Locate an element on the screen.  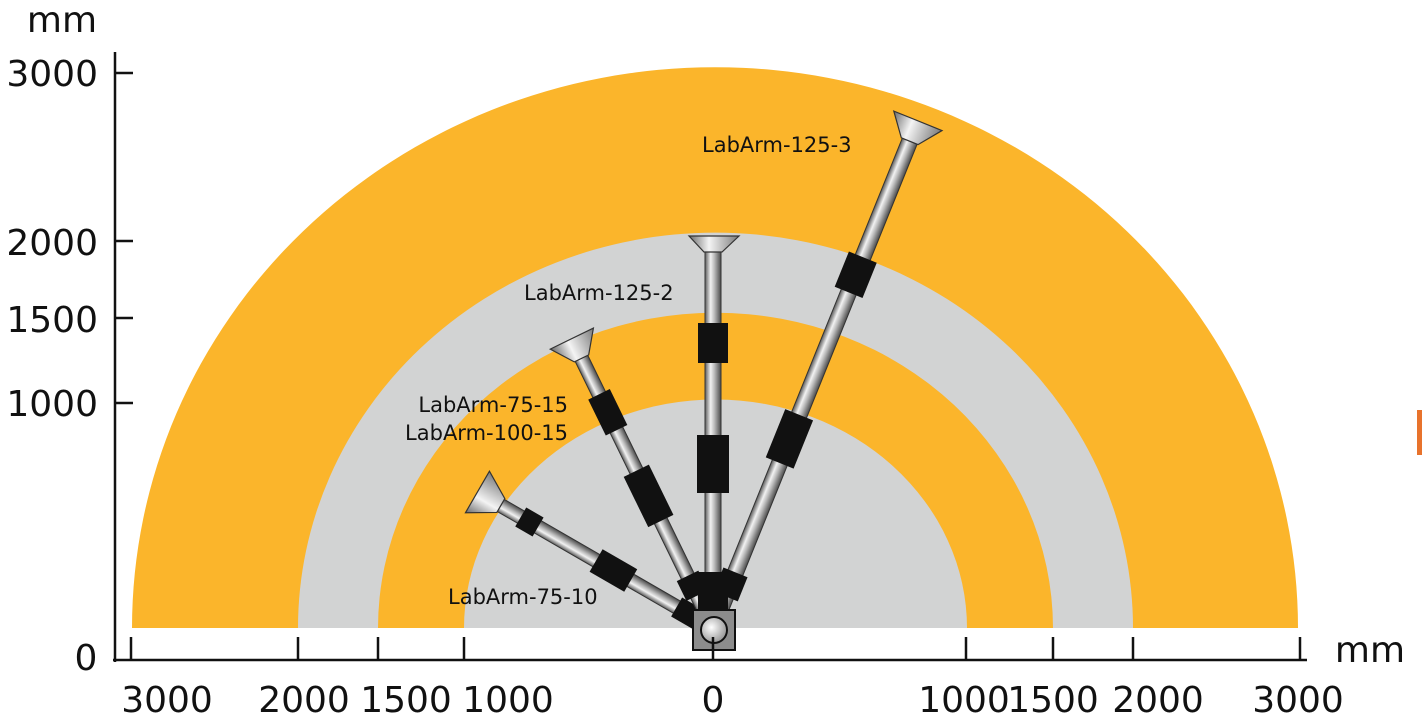
x-tick-label: 0 is located at coordinates (713, 700).